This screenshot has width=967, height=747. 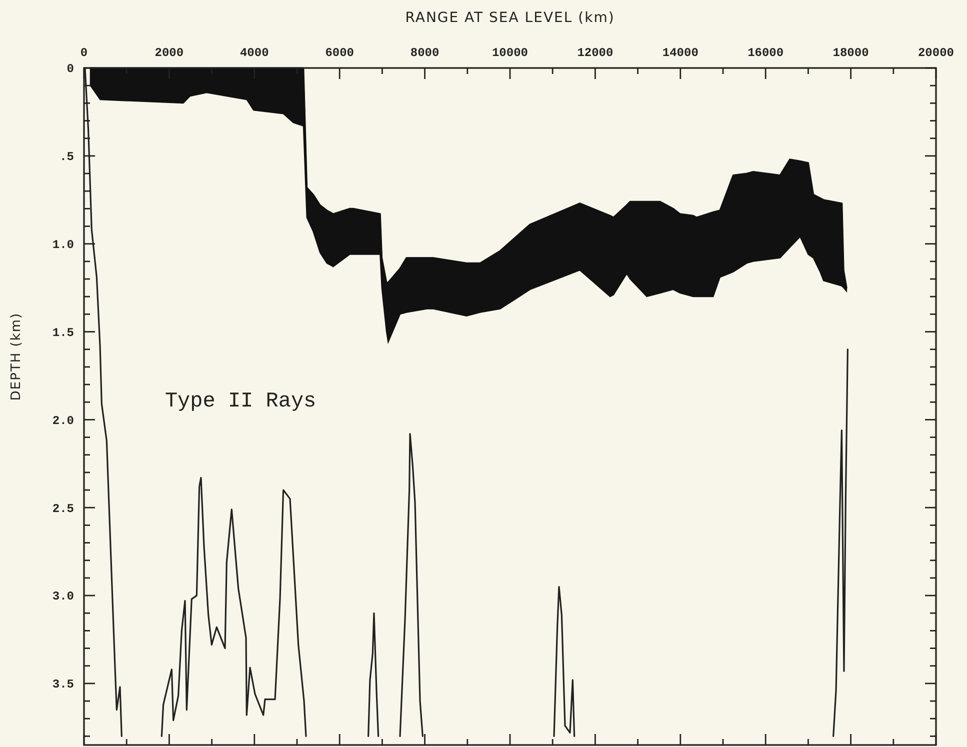 What do you see at coordinates (63, 421) in the screenshot?
I see `y-tick-label: 2.0` at bounding box center [63, 421].